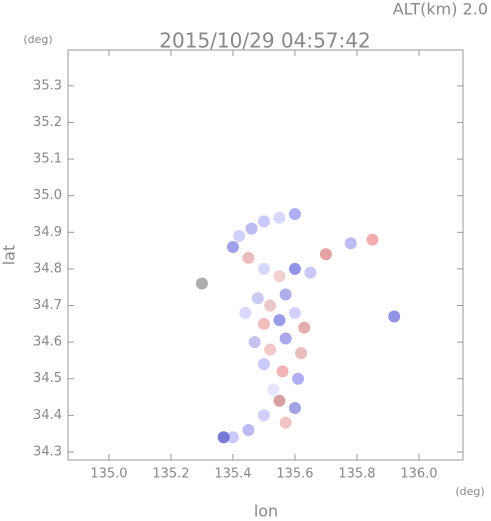 The height and width of the screenshot is (521, 491). What do you see at coordinates (356, 474) in the screenshot?
I see `x-tick-label: 135.8` at bounding box center [356, 474].